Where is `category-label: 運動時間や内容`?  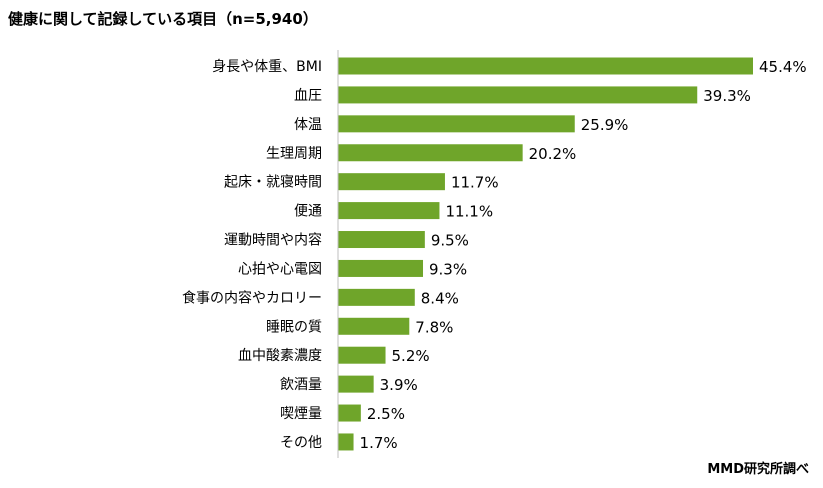
category-label: 運動時間や内容 is located at coordinates (273, 240).